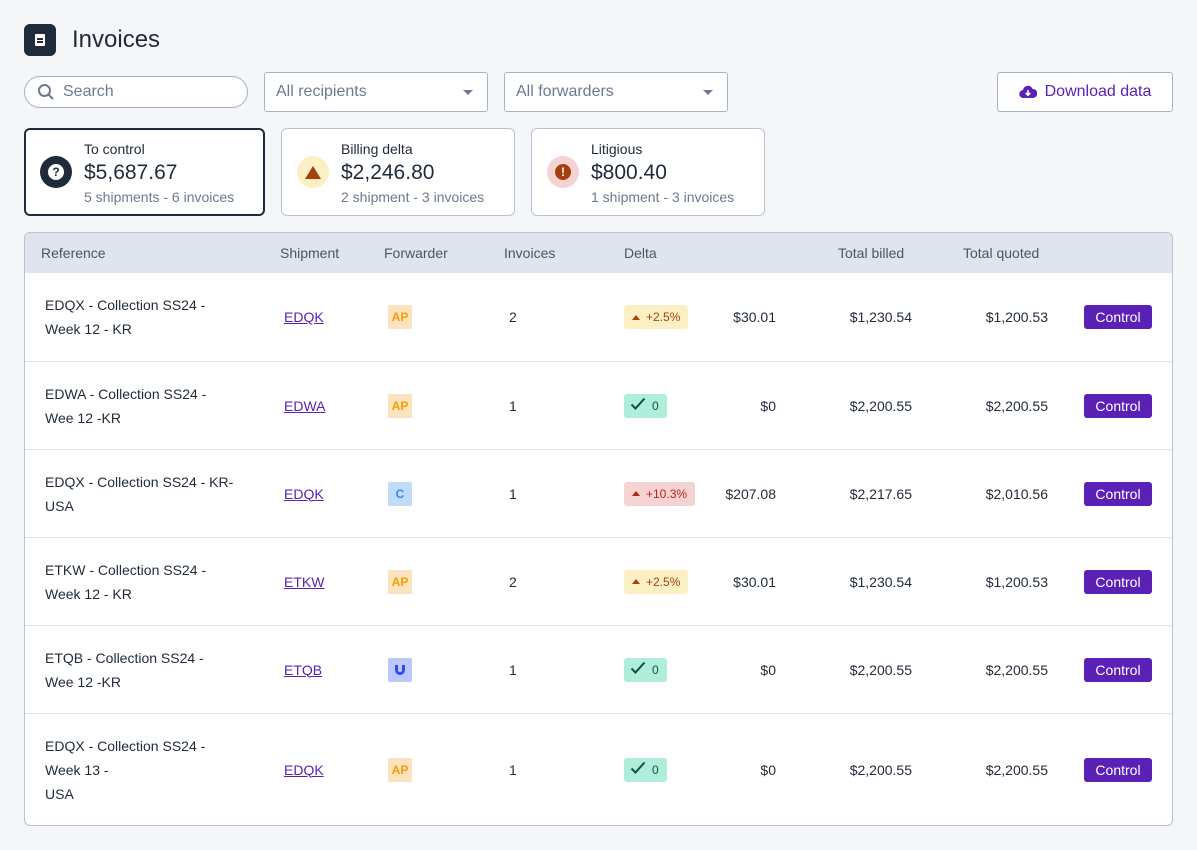 The height and width of the screenshot is (850, 1197). What do you see at coordinates (400, 493) in the screenshot?
I see `forwarder-badge: C` at bounding box center [400, 493].